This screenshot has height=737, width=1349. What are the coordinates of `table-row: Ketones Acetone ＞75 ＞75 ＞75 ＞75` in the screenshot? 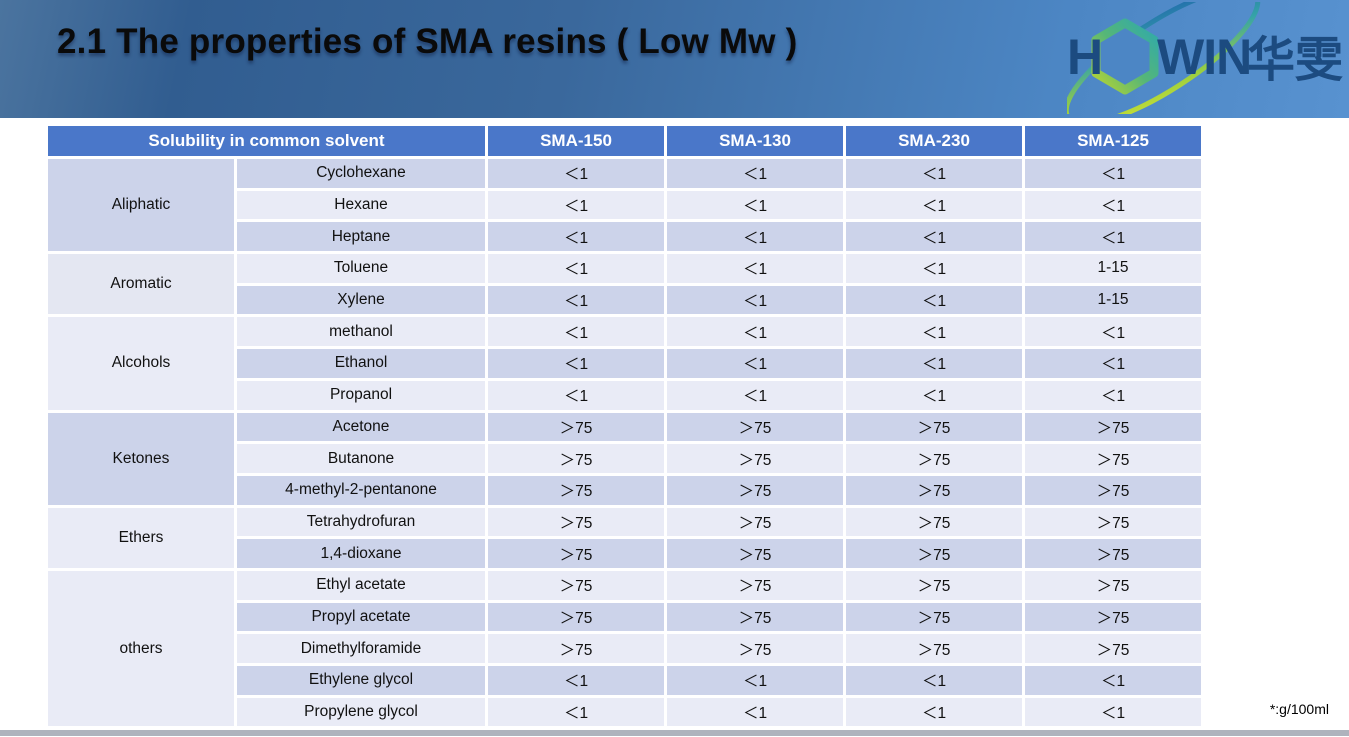 It's located at (624, 458).